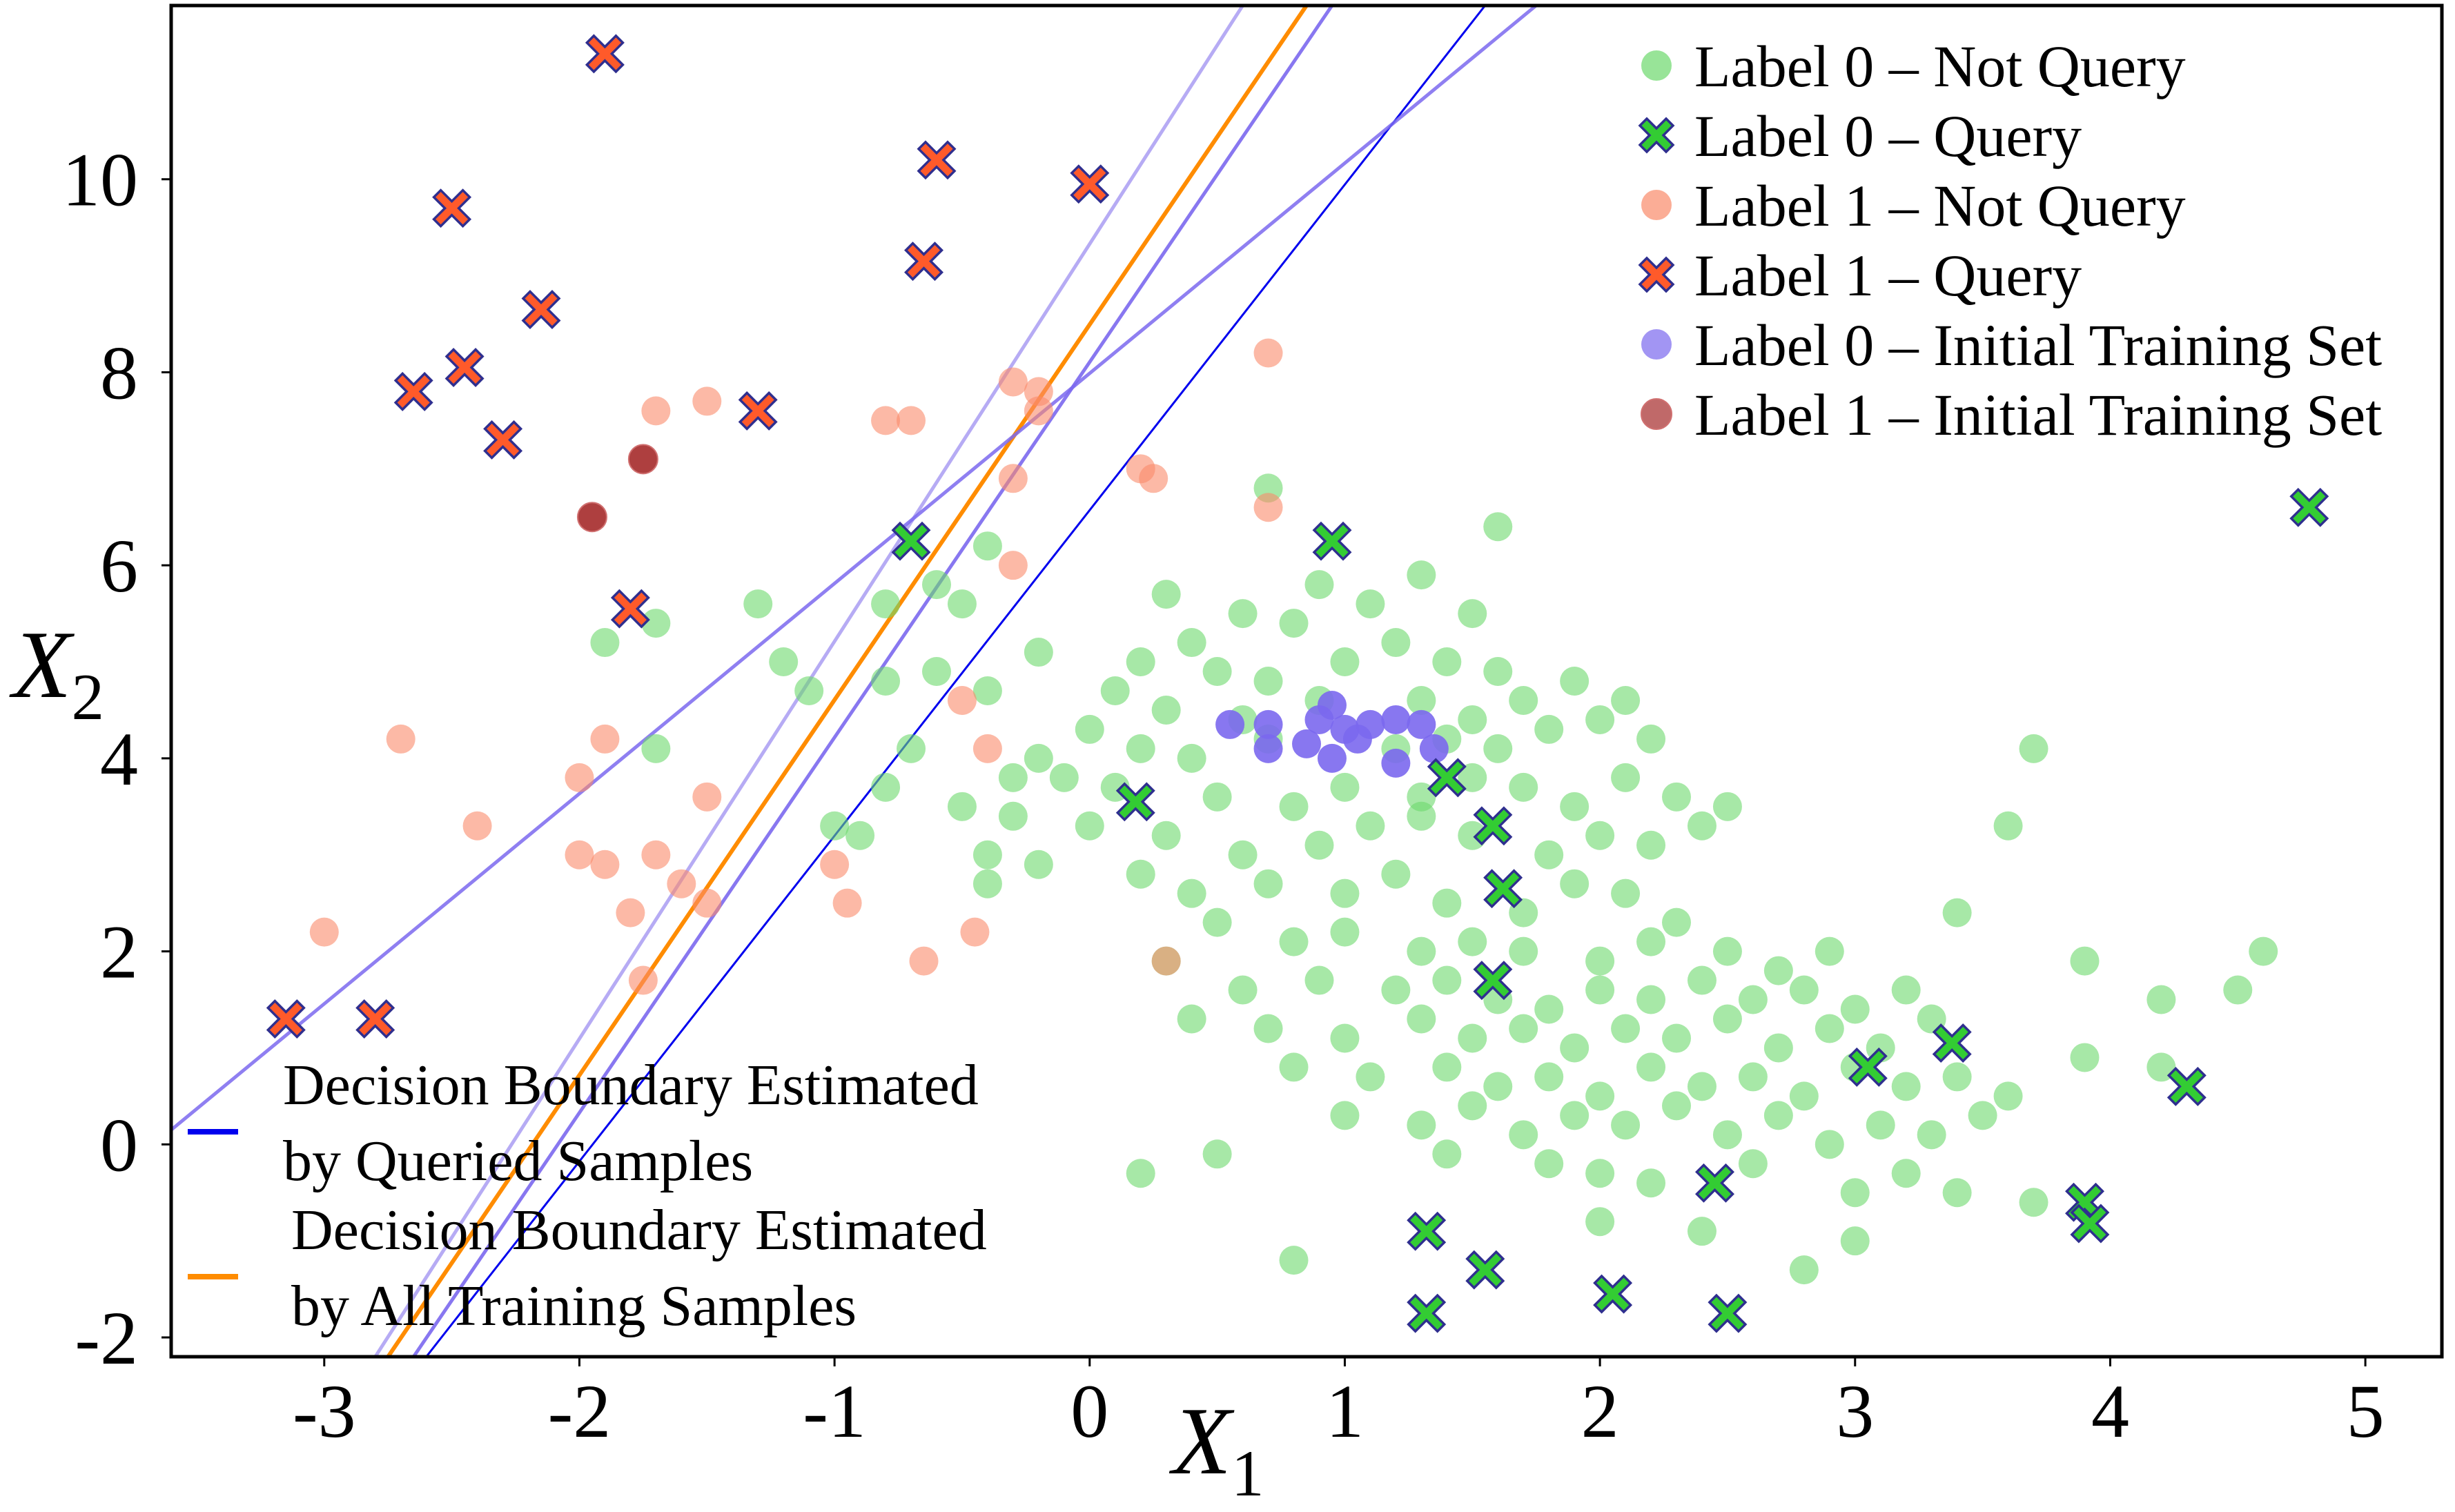 The width and height of the screenshot is (2455, 1512). Describe the element at coordinates (1434, 748) in the screenshot. I see `point-label-0-initial-training-set` at that location.